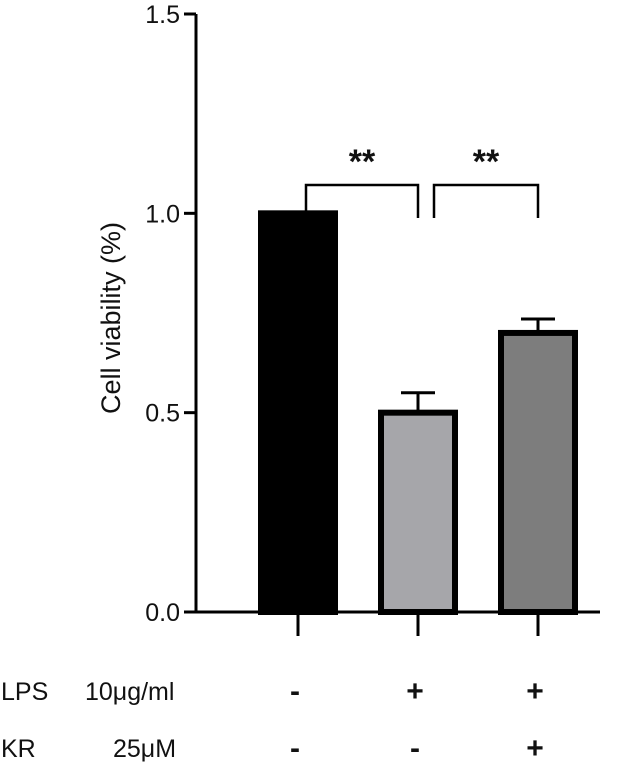  What do you see at coordinates (162, 613) in the screenshot?
I see `y-tick-label: 0.0` at bounding box center [162, 613].